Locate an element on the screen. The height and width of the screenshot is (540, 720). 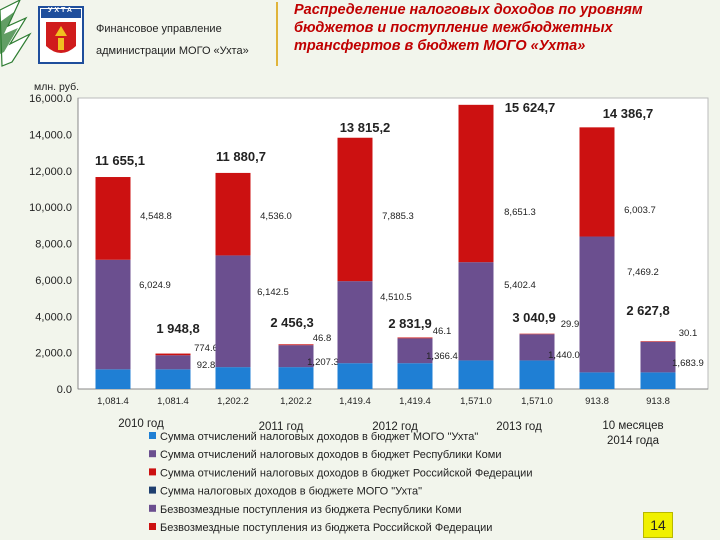
data-label: 8,651.3 is located at coordinates (520, 212).